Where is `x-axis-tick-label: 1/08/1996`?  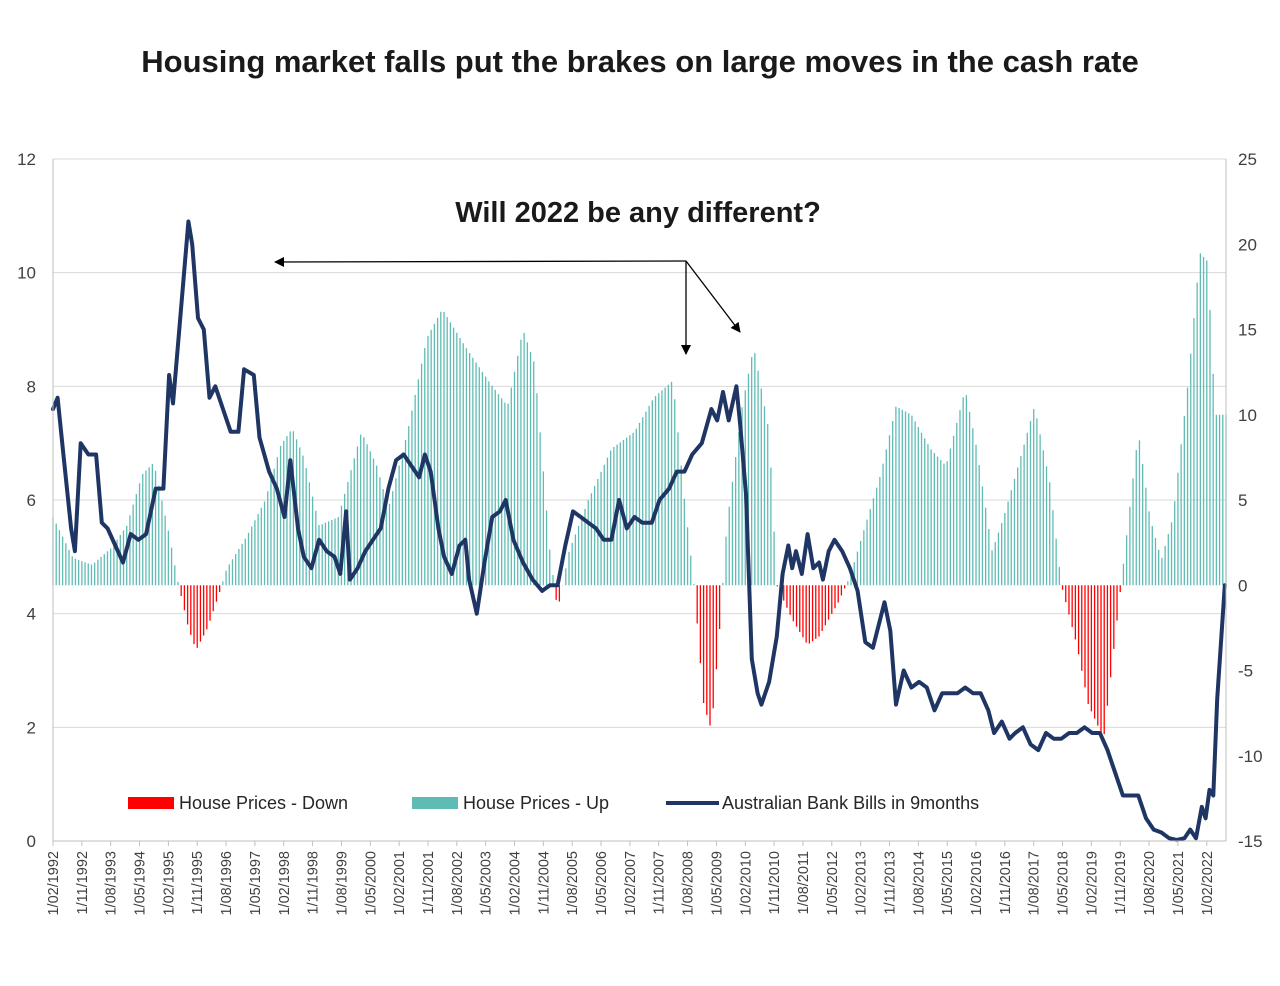
x-axis-tick-label: 1/08/1996 is located at coordinates (227, 883).